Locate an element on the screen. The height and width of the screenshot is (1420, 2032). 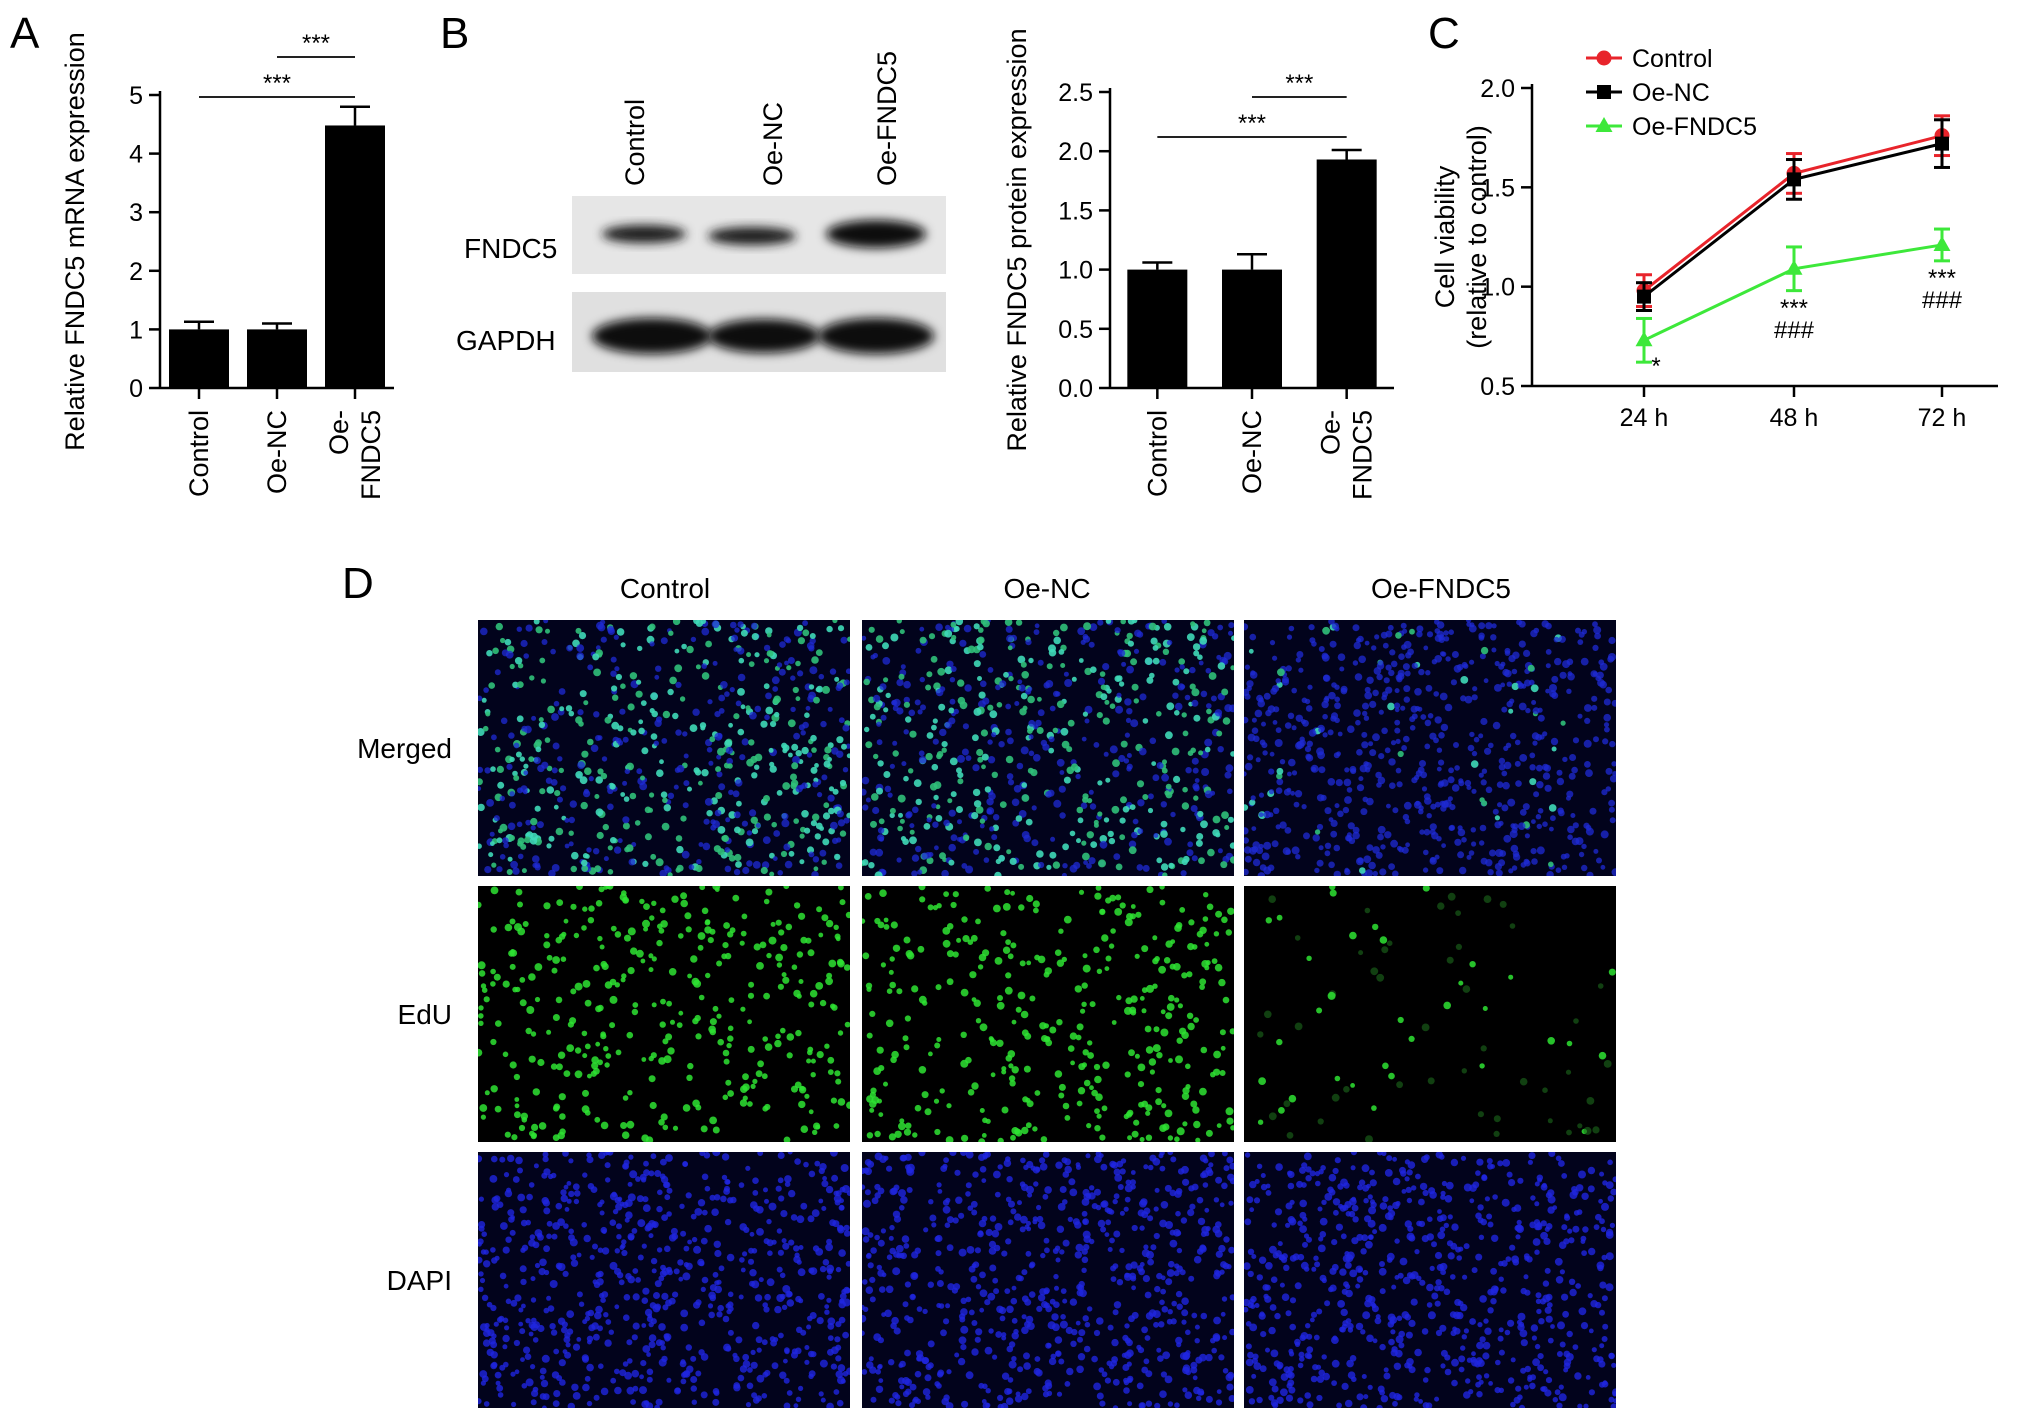
panel-letter-c: C is located at coordinates (1444, 33).